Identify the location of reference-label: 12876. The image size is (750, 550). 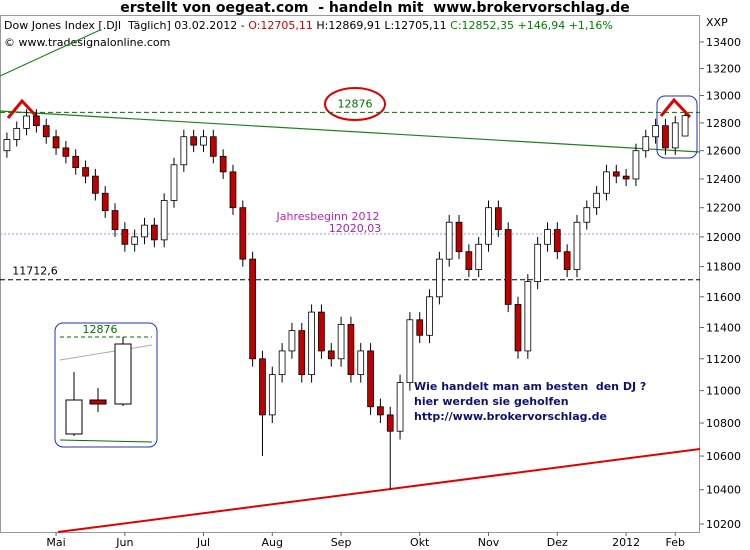
(355, 103).